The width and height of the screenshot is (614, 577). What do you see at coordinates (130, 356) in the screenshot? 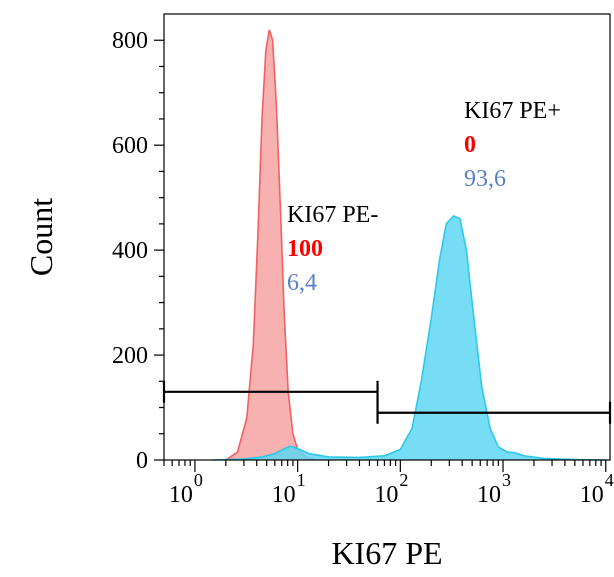
I see `y-tick-label: 200` at bounding box center [130, 356].